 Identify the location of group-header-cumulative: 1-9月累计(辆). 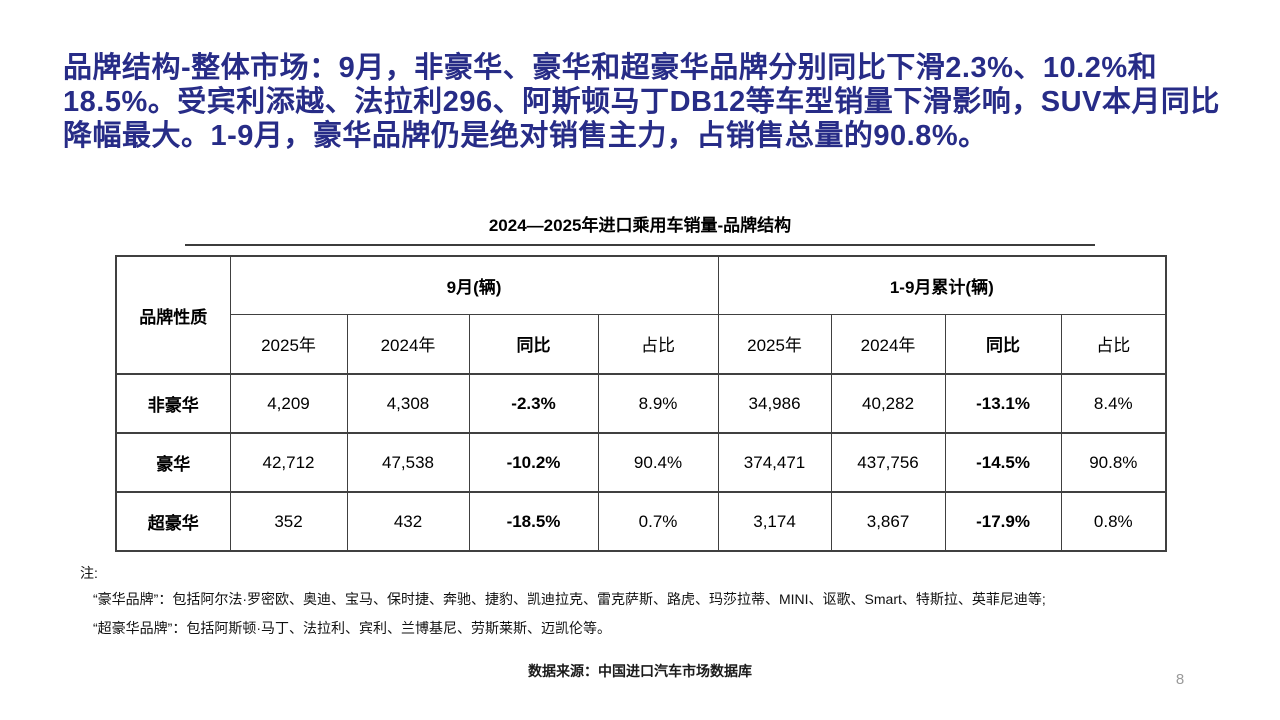
(942, 285).